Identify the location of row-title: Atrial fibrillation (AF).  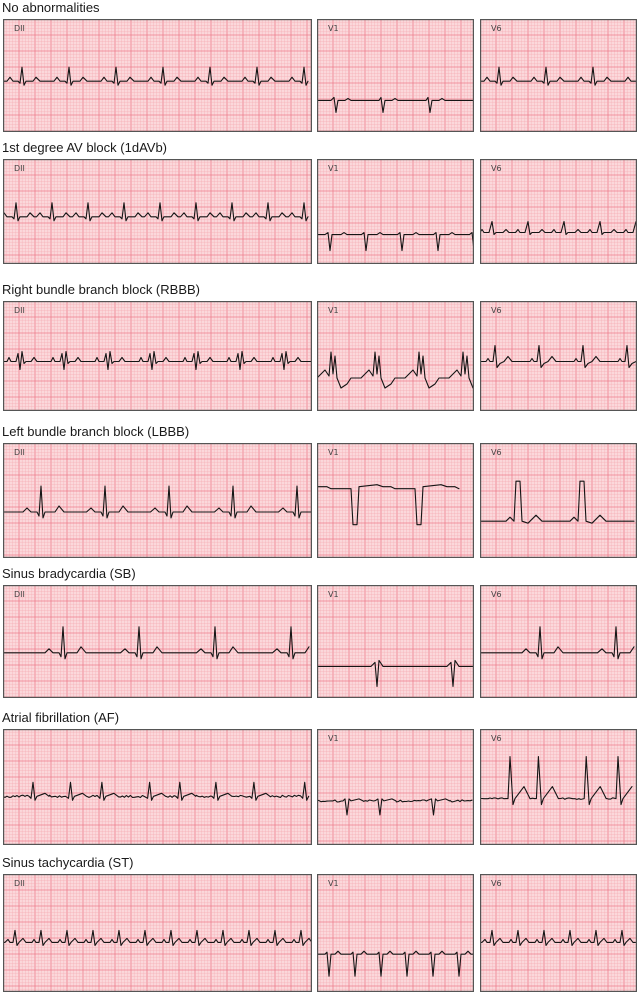
(61, 717).